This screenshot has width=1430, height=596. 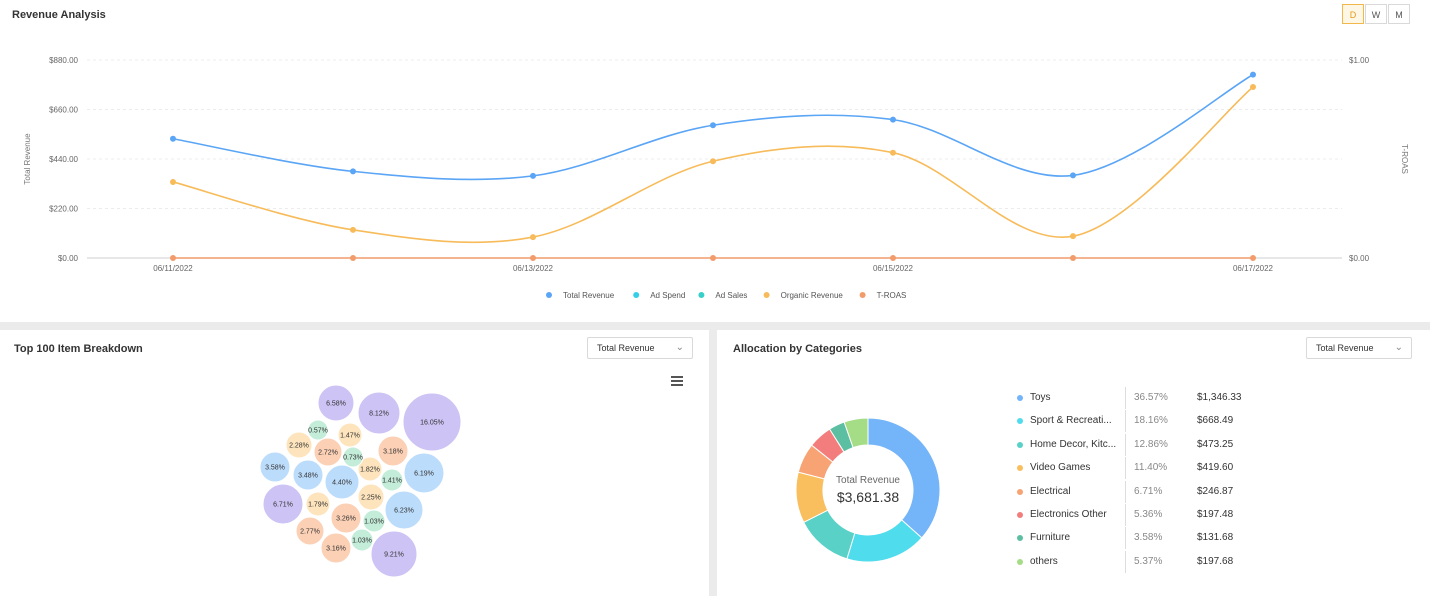 I want to click on bubble-label: 3.26%, so click(x=346, y=519).